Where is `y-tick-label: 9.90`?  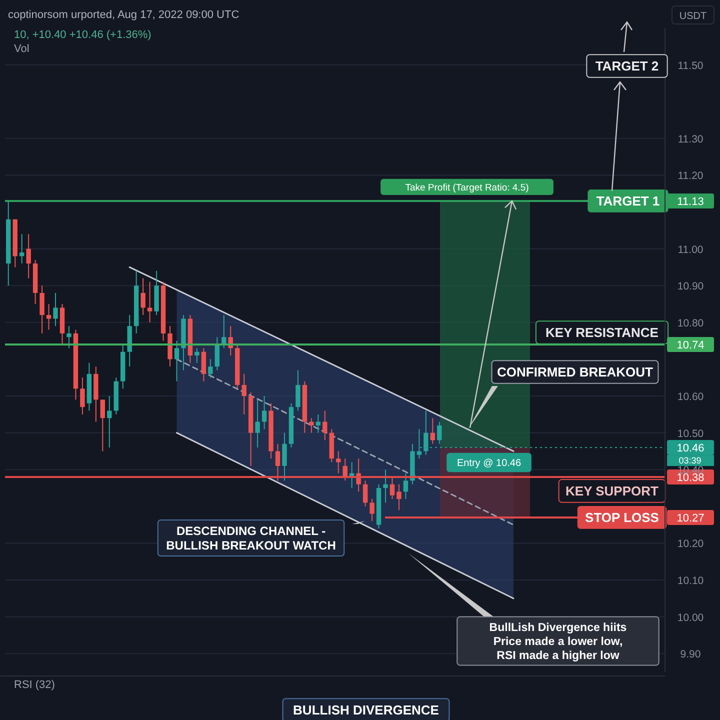
y-tick-label: 9.90 is located at coordinates (690, 654).